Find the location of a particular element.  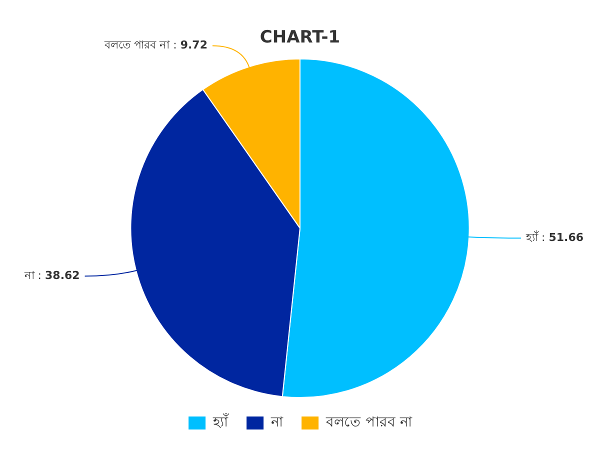

legend-label: না is located at coordinates (277, 422).